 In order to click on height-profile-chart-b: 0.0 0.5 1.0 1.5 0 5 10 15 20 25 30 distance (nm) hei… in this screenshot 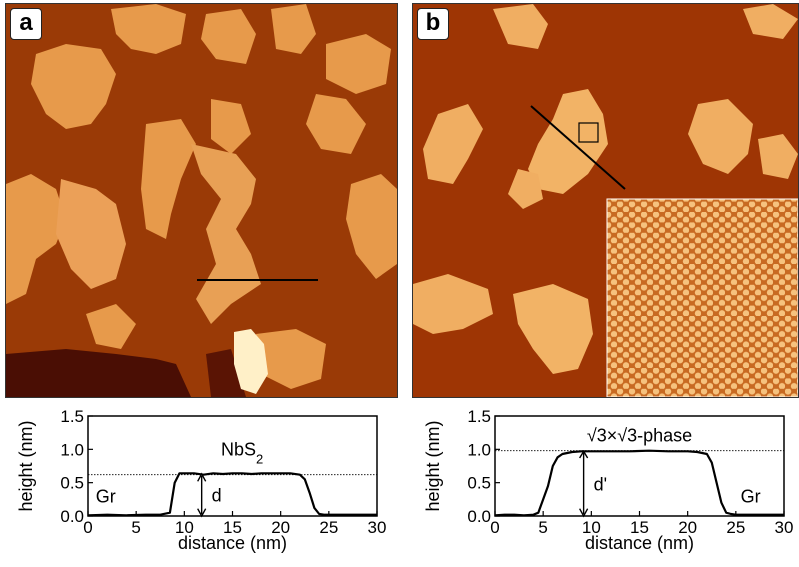, I will do `click(608, 480)`.